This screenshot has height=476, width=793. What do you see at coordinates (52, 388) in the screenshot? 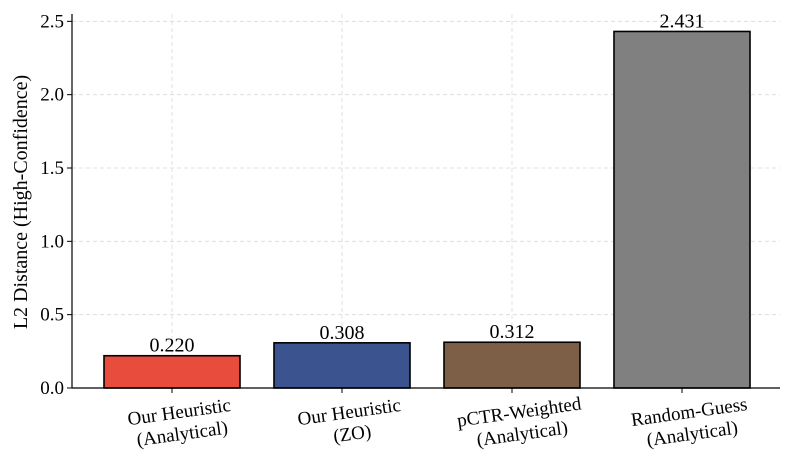
I see `y-tick-label: 0.0` at bounding box center [52, 388].